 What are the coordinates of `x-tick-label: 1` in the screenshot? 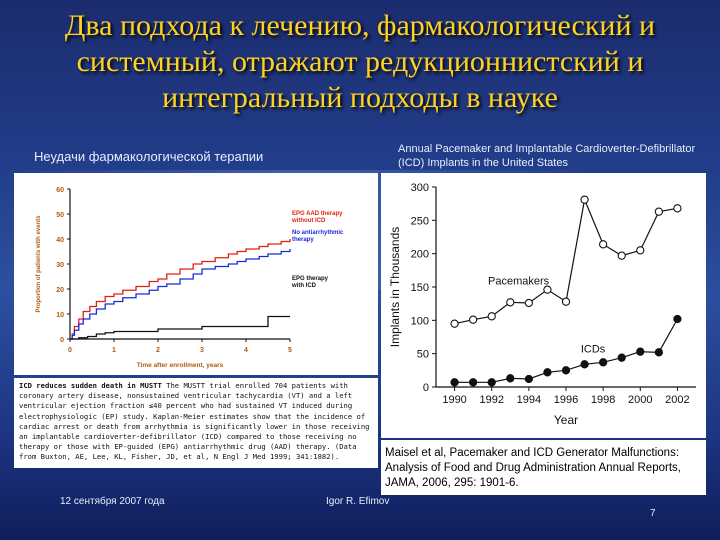 It's located at (114, 350).